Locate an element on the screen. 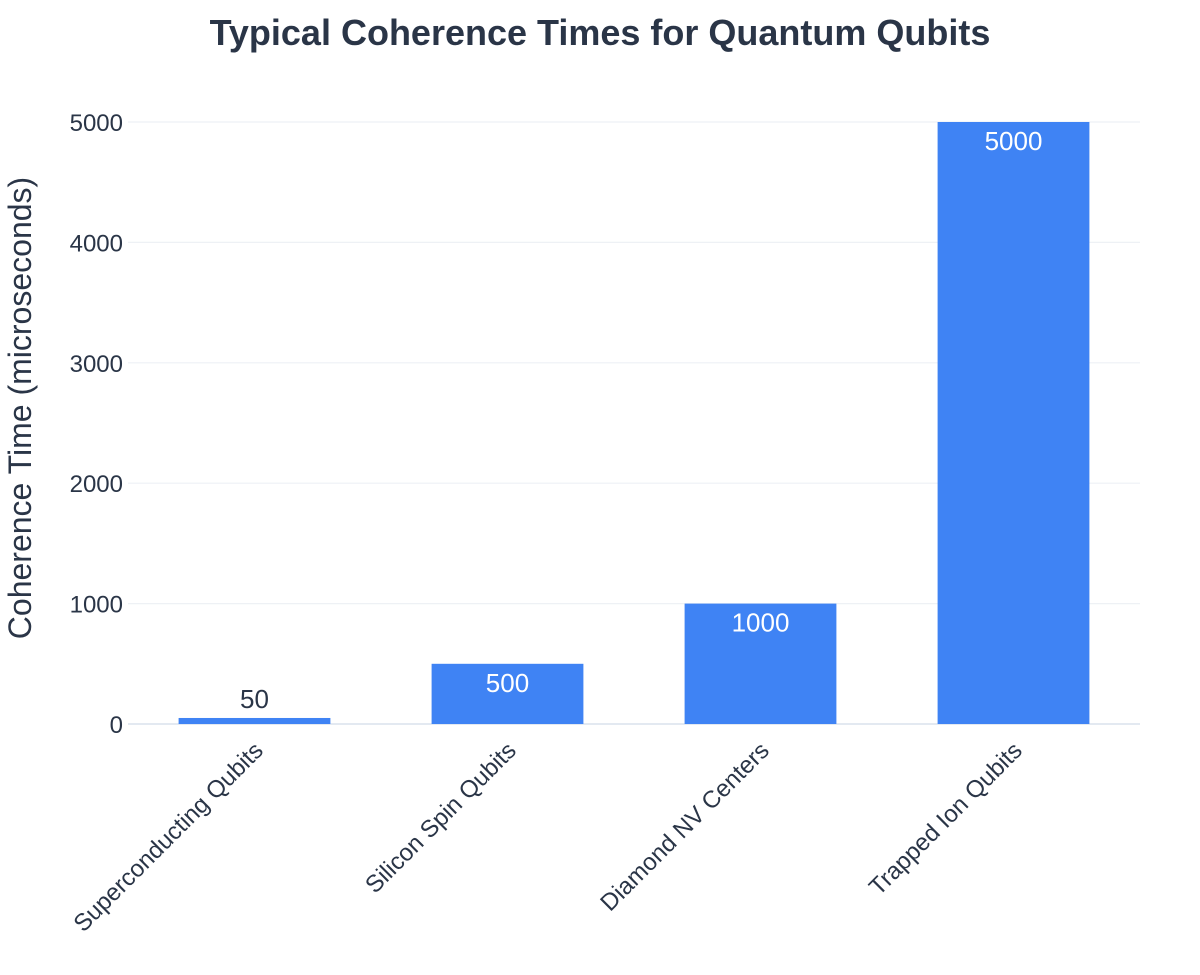 The width and height of the screenshot is (1200, 975). data-label: 1000 is located at coordinates (761, 623).